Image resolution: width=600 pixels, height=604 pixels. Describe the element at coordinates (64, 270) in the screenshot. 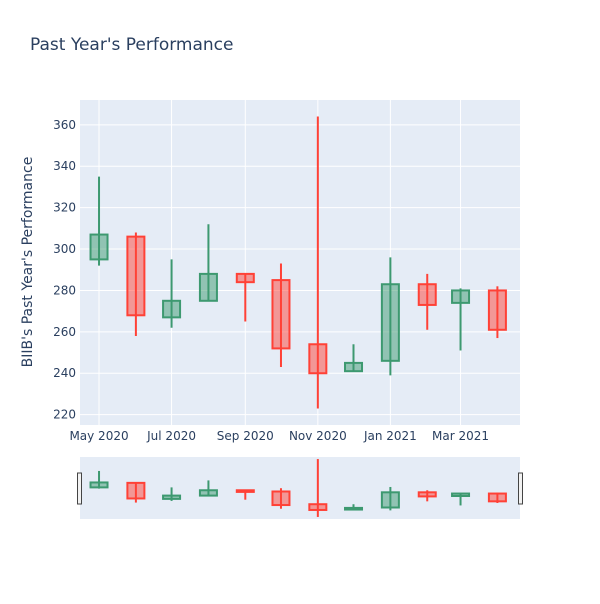

I see `y-axis: 220 240 260 280 300 320 340 360` at that location.